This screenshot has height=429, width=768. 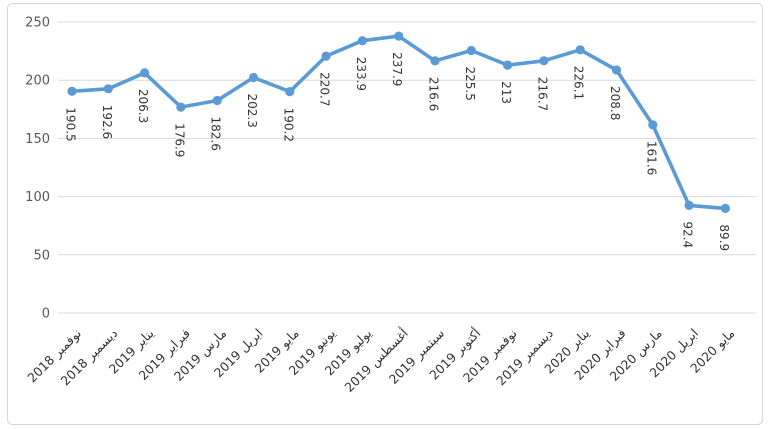 What do you see at coordinates (615, 103) in the screenshot?
I see `data-point-label: 208.8` at bounding box center [615, 103].